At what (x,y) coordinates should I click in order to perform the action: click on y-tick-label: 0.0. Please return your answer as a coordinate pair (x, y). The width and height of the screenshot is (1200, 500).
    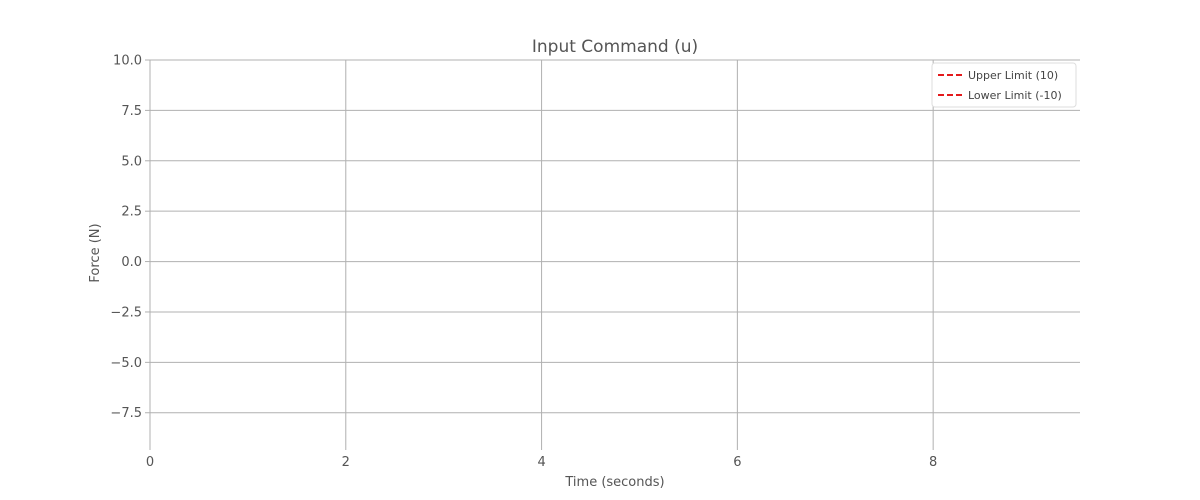
    Looking at the image, I should click on (131, 262).